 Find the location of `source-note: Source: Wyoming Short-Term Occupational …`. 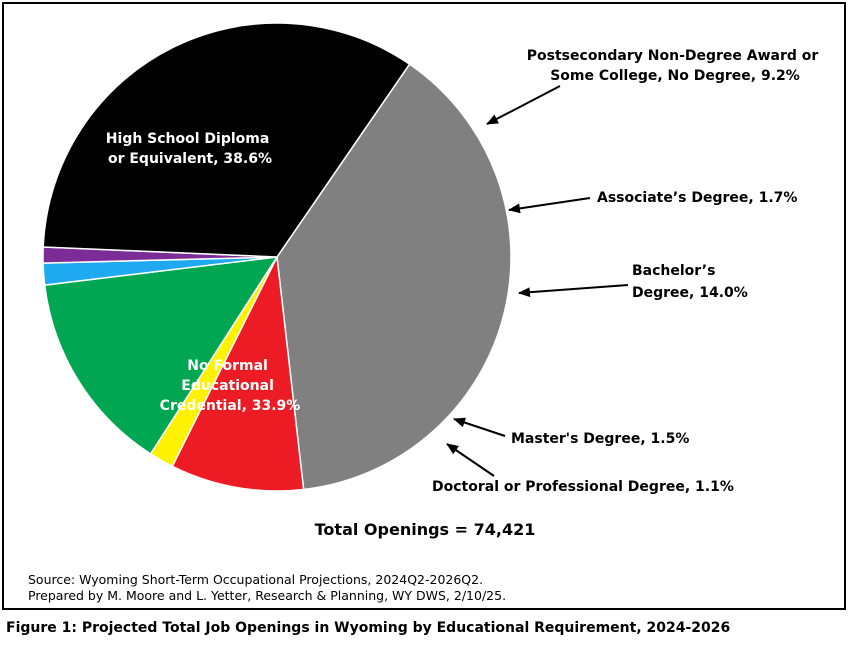

source-note: Source: Wyoming Short-Term Occupational … is located at coordinates (267, 588).